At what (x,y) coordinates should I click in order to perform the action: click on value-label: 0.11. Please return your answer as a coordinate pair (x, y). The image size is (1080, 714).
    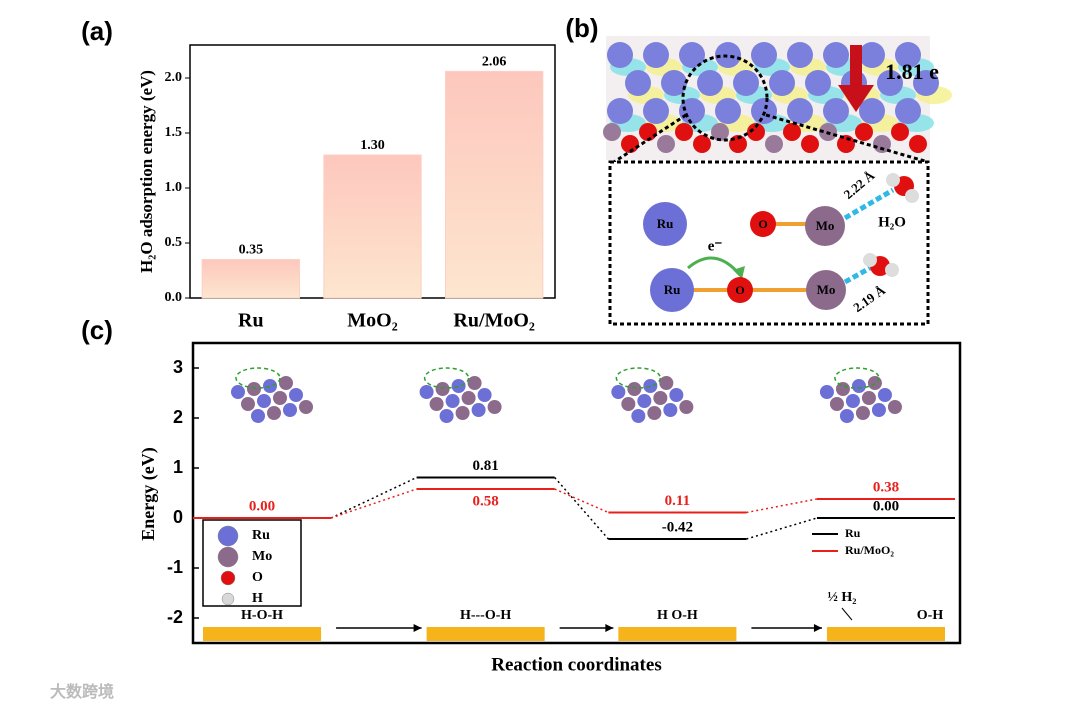
    Looking at the image, I should click on (677, 501).